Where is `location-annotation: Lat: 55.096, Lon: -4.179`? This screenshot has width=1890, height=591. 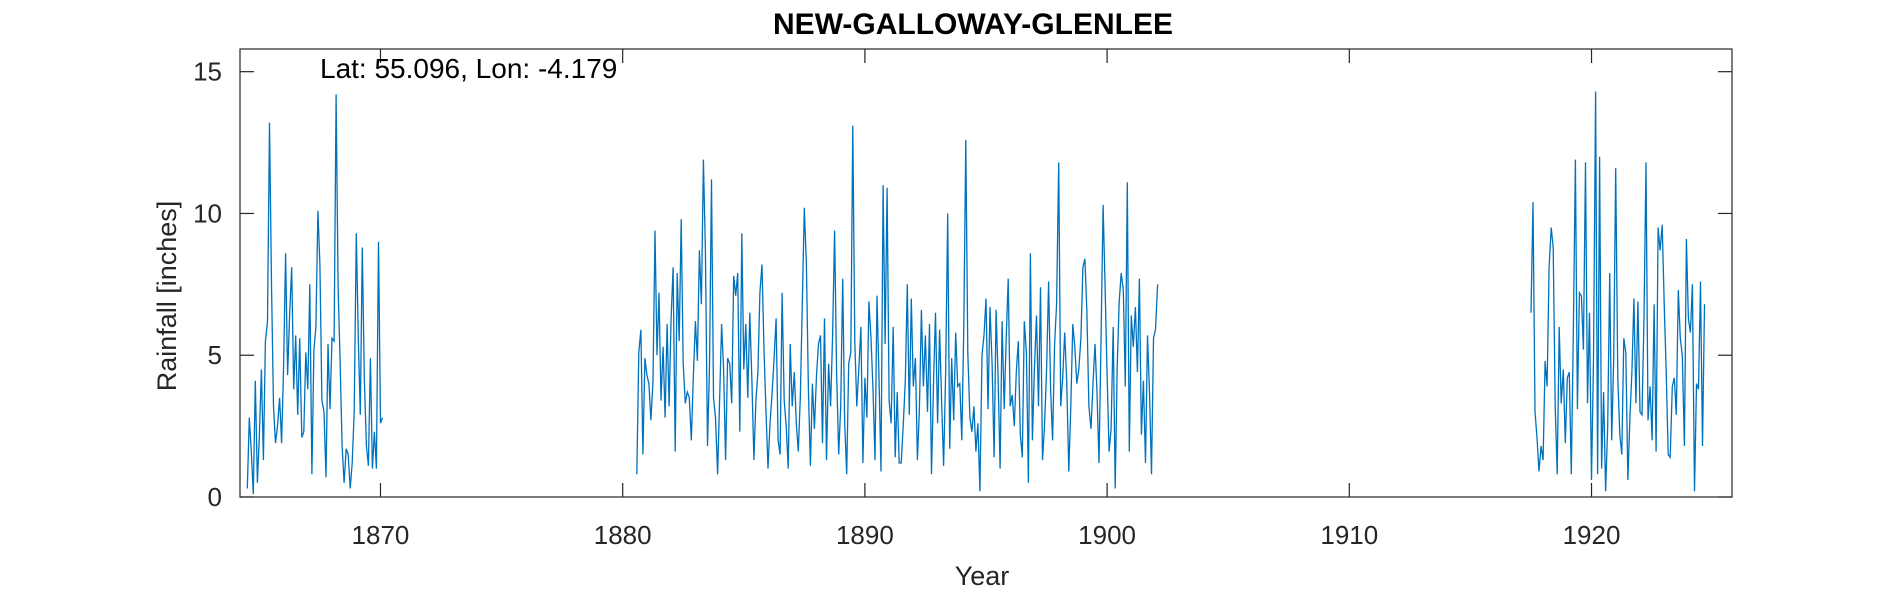
location-annotation: Lat: 55.096, Lon: -4.179 is located at coordinates (468, 68).